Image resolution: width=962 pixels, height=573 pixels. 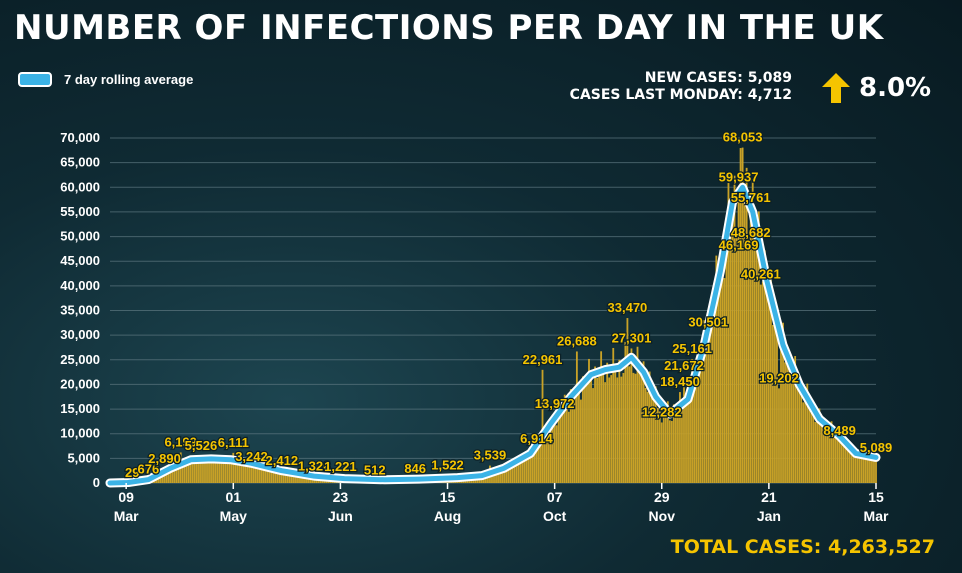 What do you see at coordinates (836, 88) in the screenshot?
I see `up-arrow-icon` at bounding box center [836, 88].